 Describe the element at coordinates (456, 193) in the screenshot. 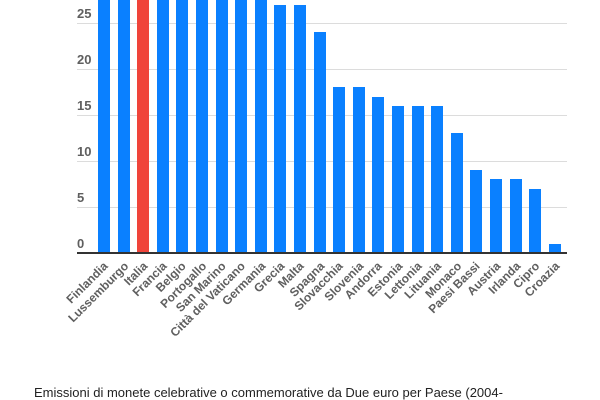

I see `bar-monaco` at that location.